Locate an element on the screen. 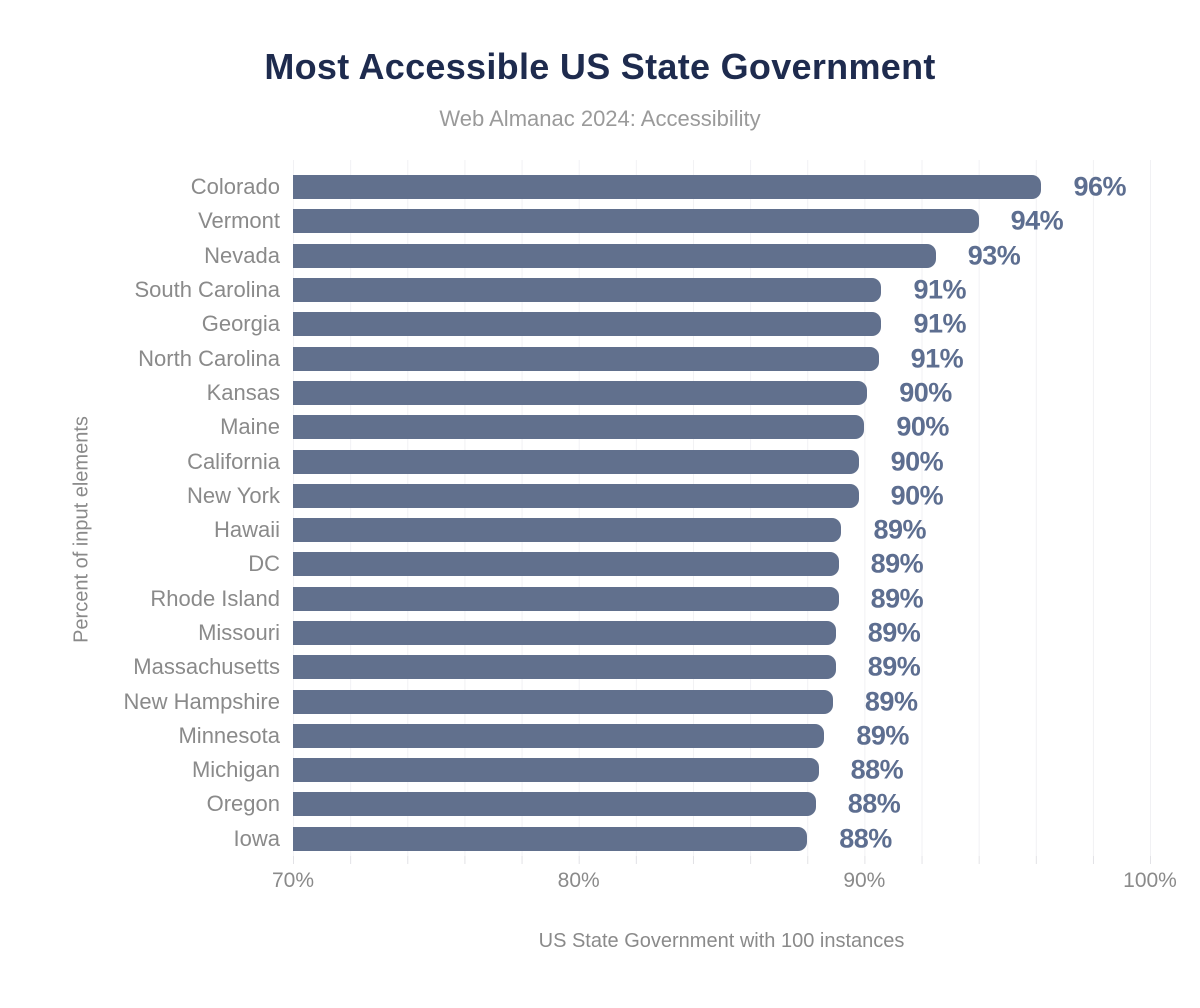 The height and width of the screenshot is (1008, 1200). bar-row: Georgia 91% is located at coordinates (575, 324).